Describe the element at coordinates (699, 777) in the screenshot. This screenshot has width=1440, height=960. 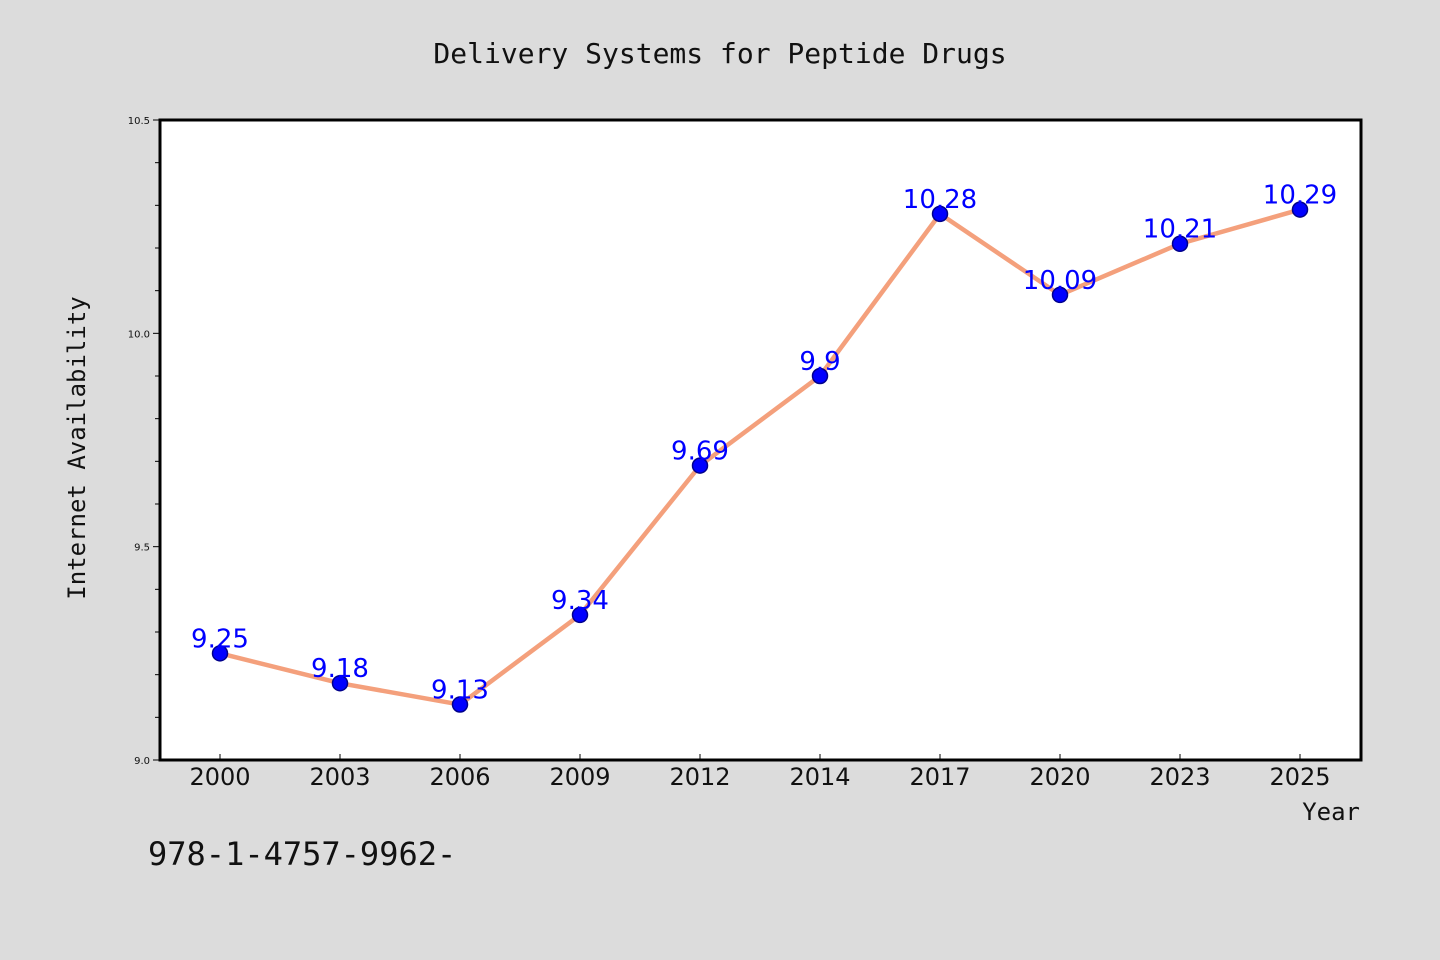
I see `x-tick-label: 2012` at that location.